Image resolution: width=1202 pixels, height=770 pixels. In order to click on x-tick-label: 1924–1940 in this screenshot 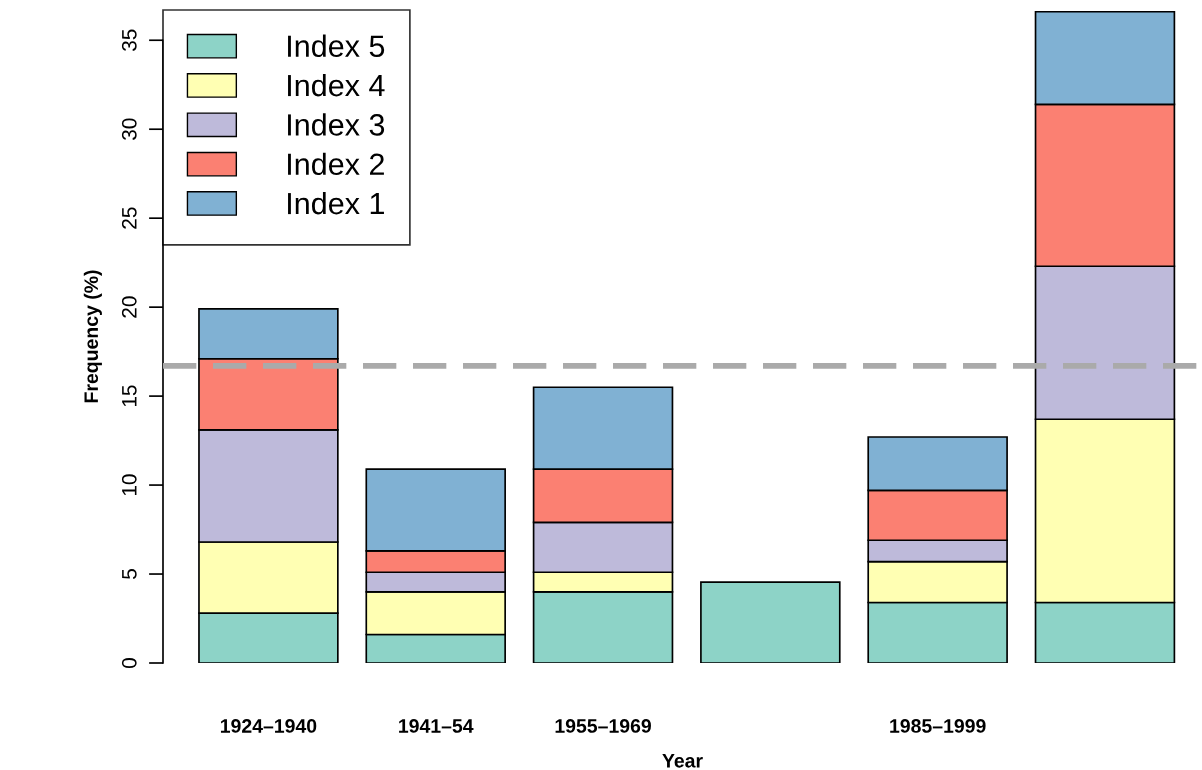, I will do `click(268, 726)`.